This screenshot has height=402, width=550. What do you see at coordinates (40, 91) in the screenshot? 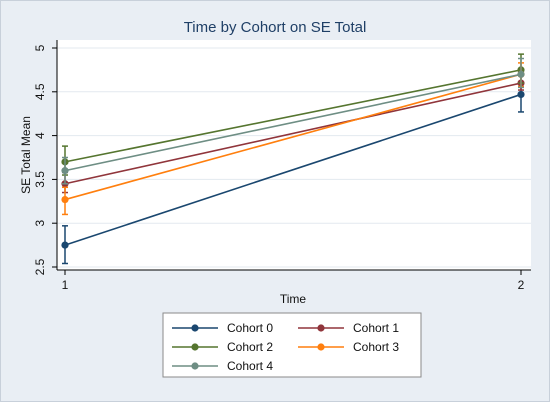
I see `y-tick-label: 4.5` at bounding box center [40, 91].